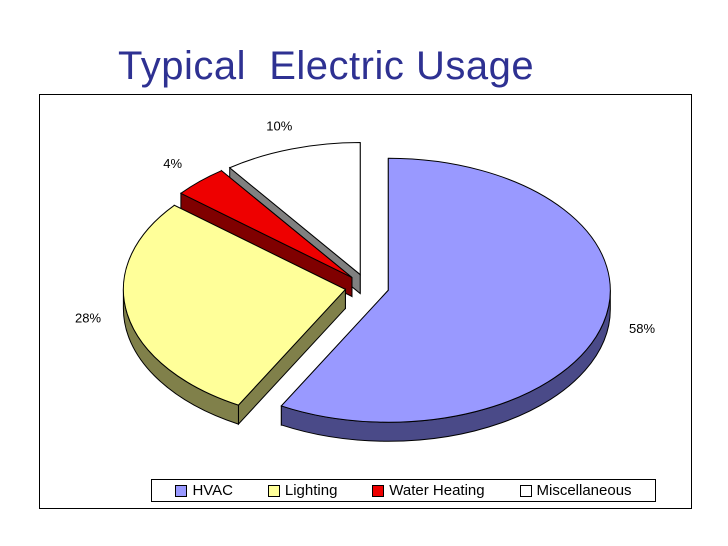  I want to click on data-label-lighting: 28%, so click(88, 318).